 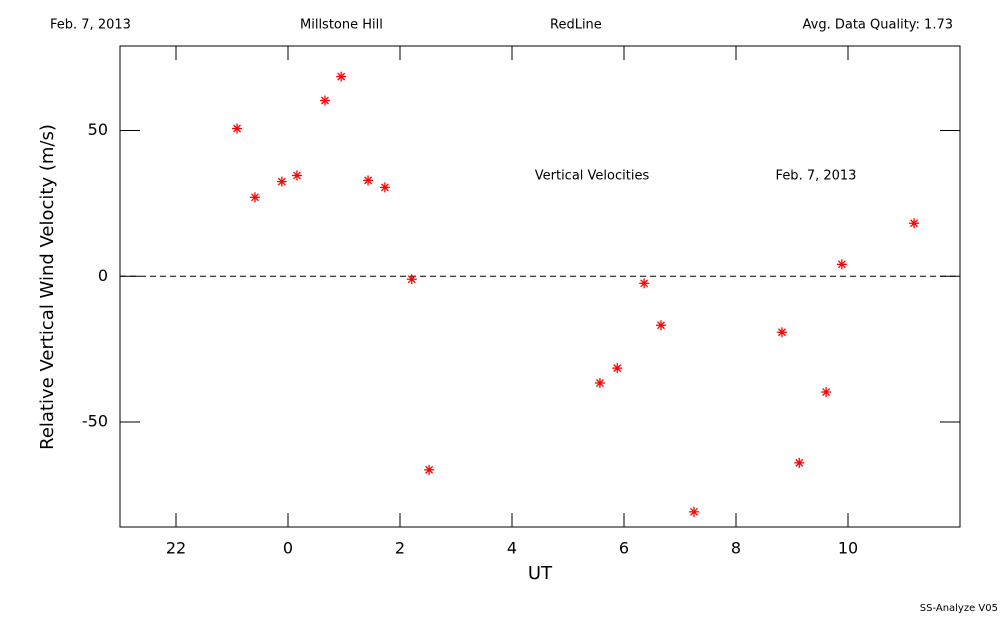 I want to click on y-tick-label: -50, so click(x=95, y=421).